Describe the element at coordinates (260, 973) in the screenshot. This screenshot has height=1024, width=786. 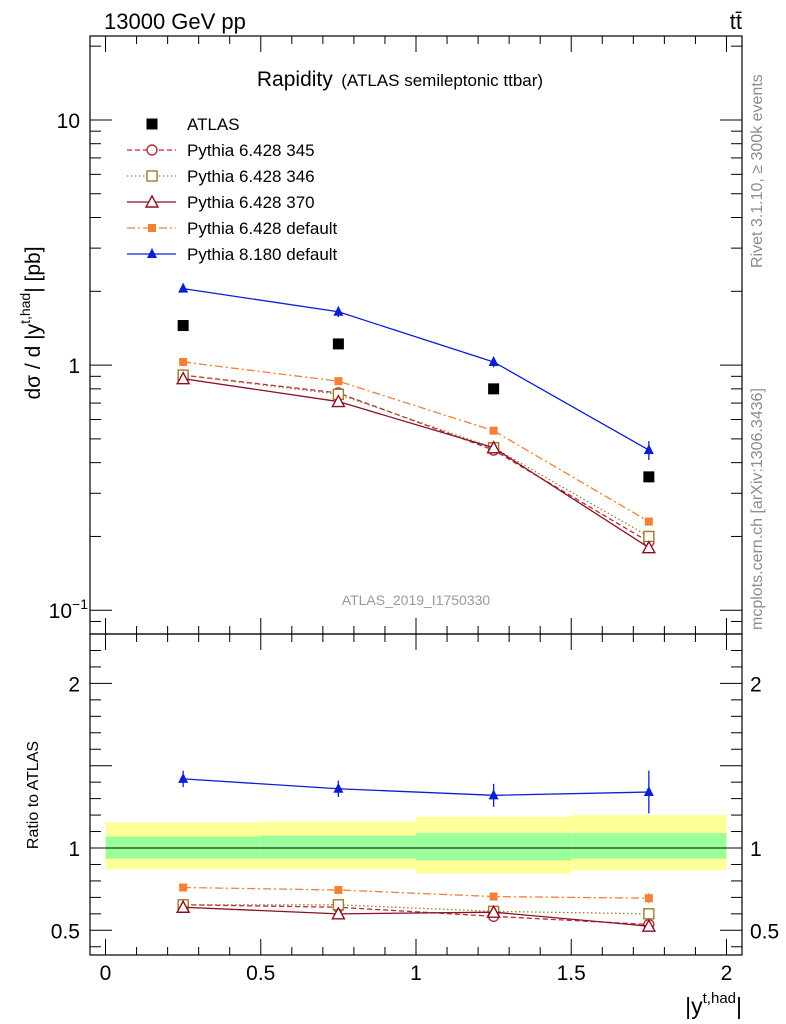
I see `x-tick-label: 0.5` at that location.